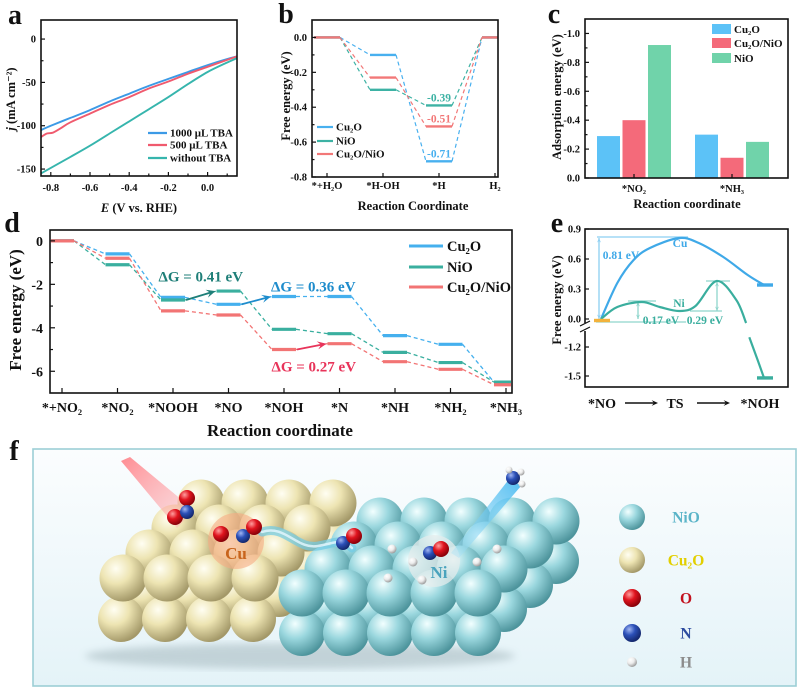 This screenshot has width=799, height=688. I want to click on legend-label: Cu₂O, so click(747, 30).